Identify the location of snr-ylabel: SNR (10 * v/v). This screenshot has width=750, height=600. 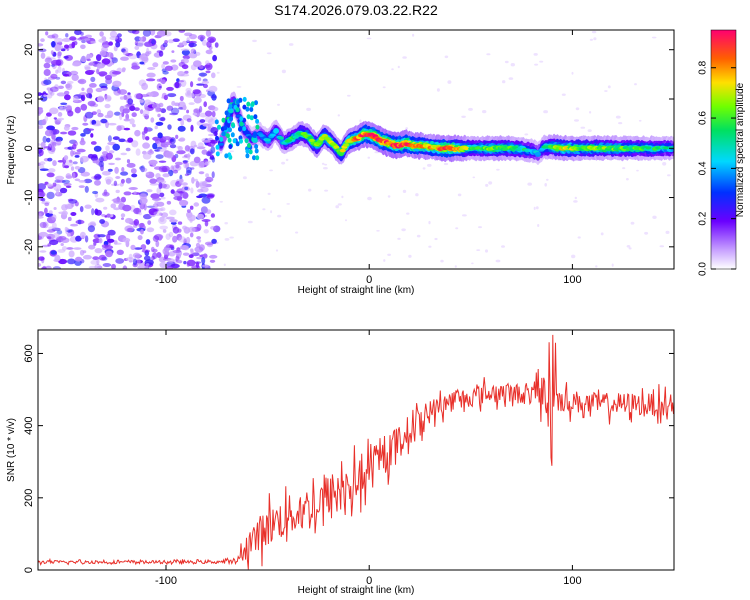
(11, 450).